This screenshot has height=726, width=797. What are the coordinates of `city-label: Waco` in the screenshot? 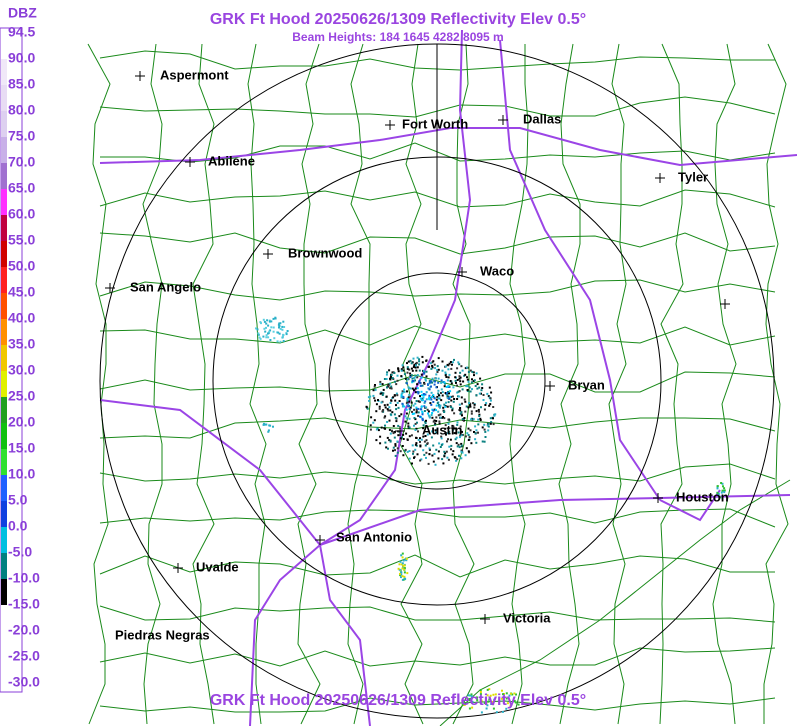 It's located at (497, 270).